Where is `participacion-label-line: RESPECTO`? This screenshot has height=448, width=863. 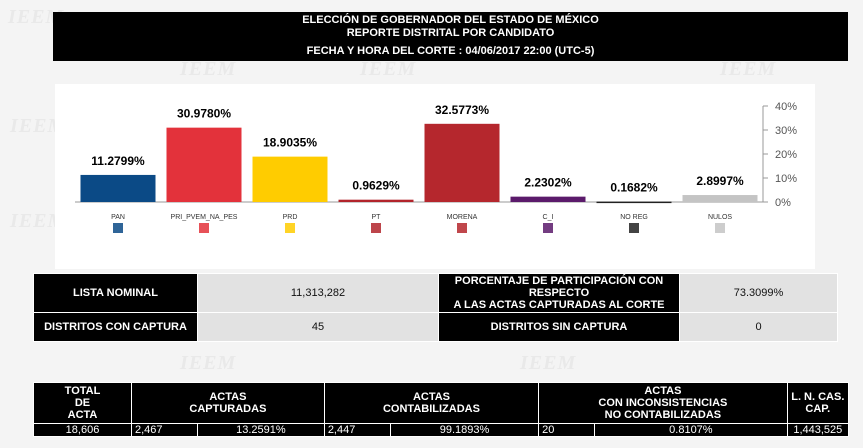 participacion-label-line: RESPECTO is located at coordinates (559, 293).